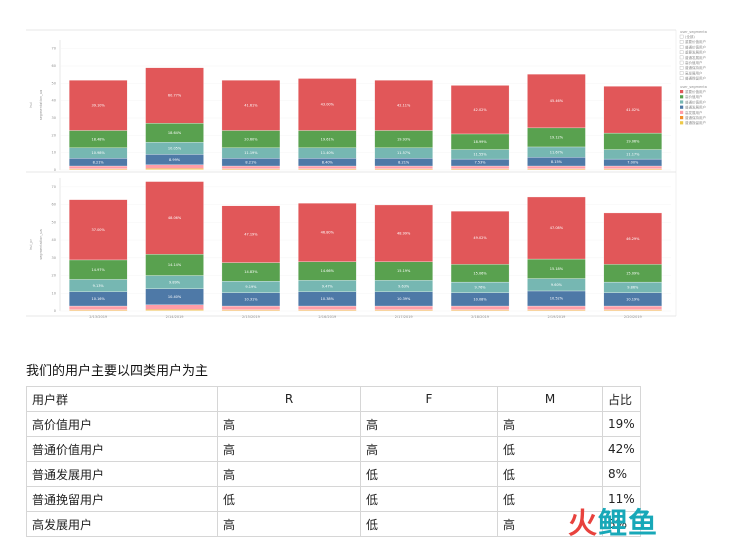 Image resolution: width=733 pixels, height=544 pixels. What do you see at coordinates (98, 316) in the screenshot?
I see `x-tick-label: 2/13/2019` at bounding box center [98, 316].